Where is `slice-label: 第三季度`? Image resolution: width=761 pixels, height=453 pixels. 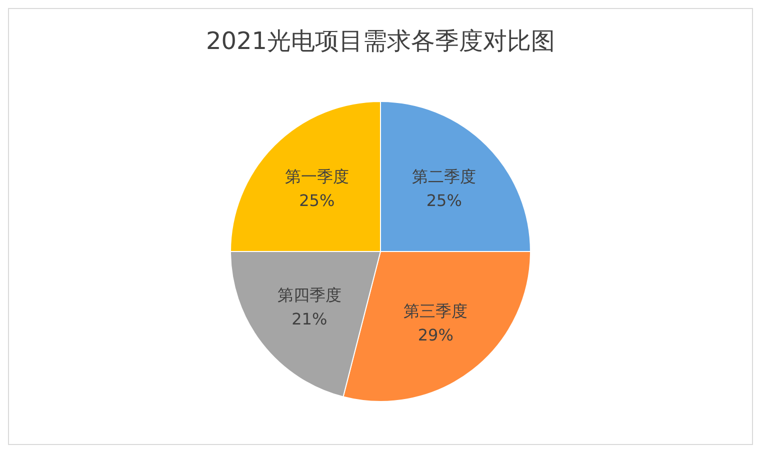
slice-label: 第三季度 is located at coordinates (436, 311).